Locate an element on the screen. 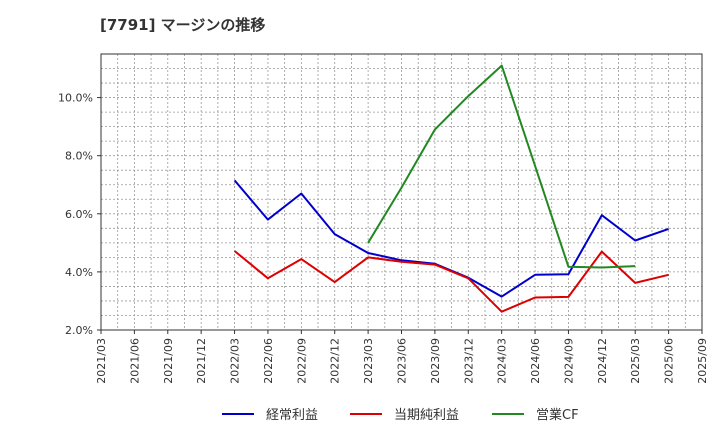  x-tick-label: 2021/03 is located at coordinates (101, 361).